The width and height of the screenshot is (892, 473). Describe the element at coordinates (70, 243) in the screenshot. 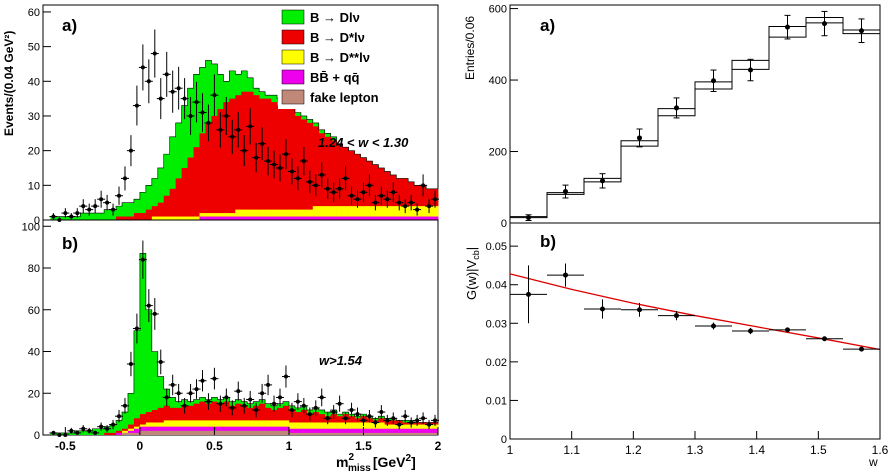

I see `panel-label: b)` at that location.